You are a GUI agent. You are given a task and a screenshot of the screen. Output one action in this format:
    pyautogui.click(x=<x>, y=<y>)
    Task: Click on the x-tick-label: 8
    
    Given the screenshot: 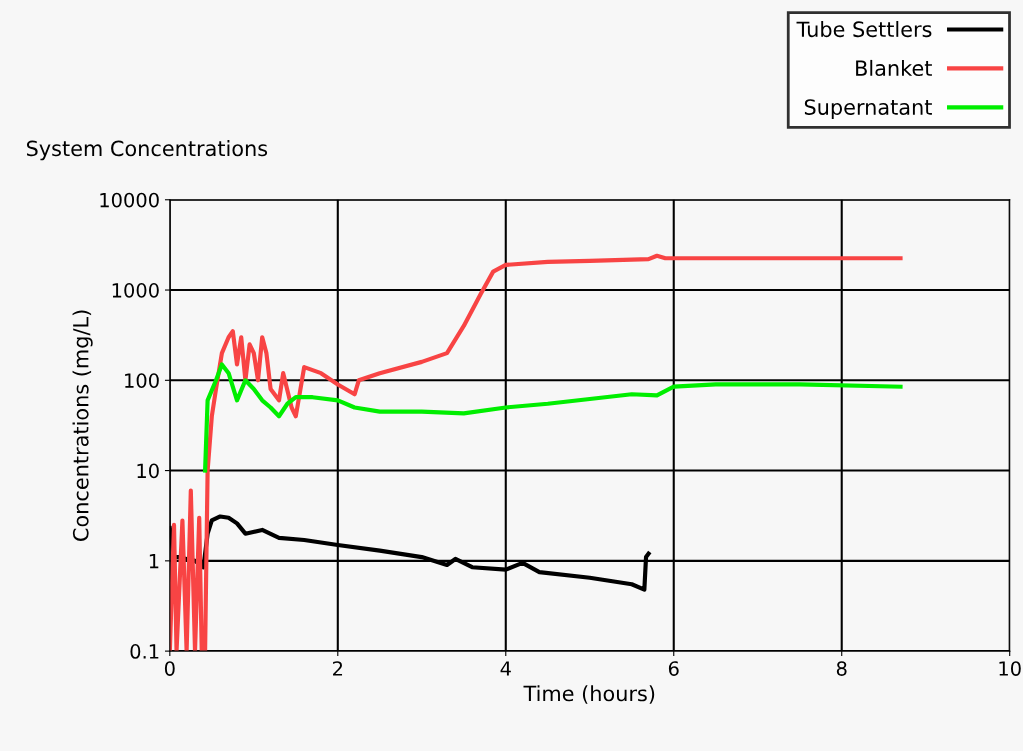 What is the action you would take?
    pyautogui.click(x=841, y=668)
    